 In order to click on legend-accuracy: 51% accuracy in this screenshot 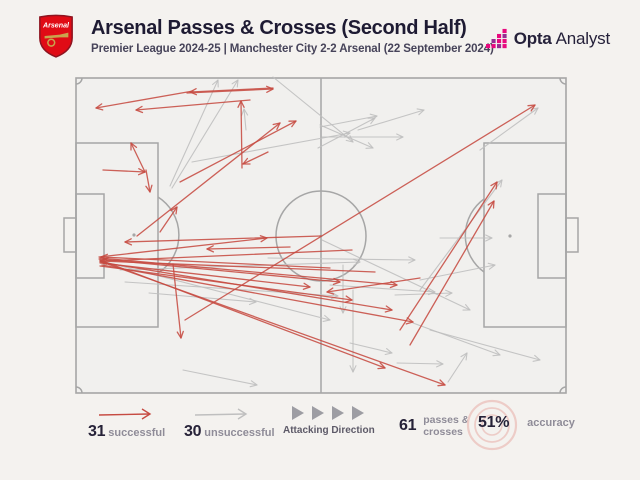, I will do `click(520, 425)`.